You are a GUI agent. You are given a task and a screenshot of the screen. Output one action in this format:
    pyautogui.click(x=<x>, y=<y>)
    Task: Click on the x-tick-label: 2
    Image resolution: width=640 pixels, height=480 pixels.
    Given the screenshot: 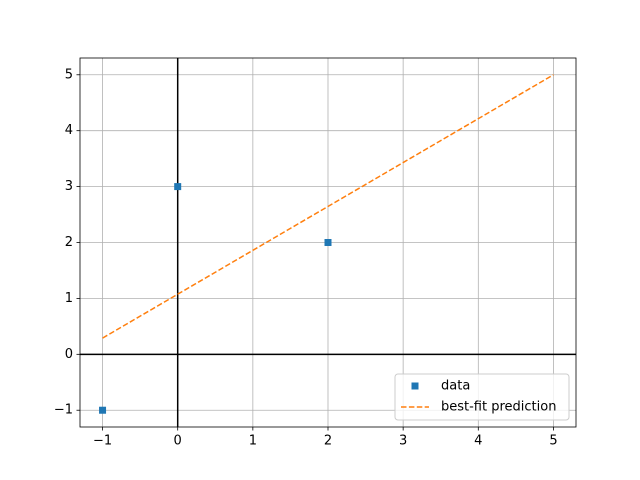 What is the action you would take?
    pyautogui.click(x=328, y=441)
    